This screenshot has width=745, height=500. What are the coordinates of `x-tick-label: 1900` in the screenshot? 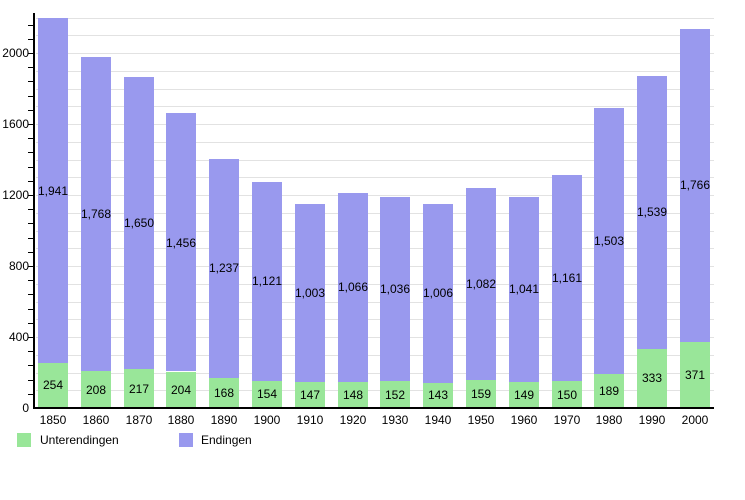 It's located at (267, 420).